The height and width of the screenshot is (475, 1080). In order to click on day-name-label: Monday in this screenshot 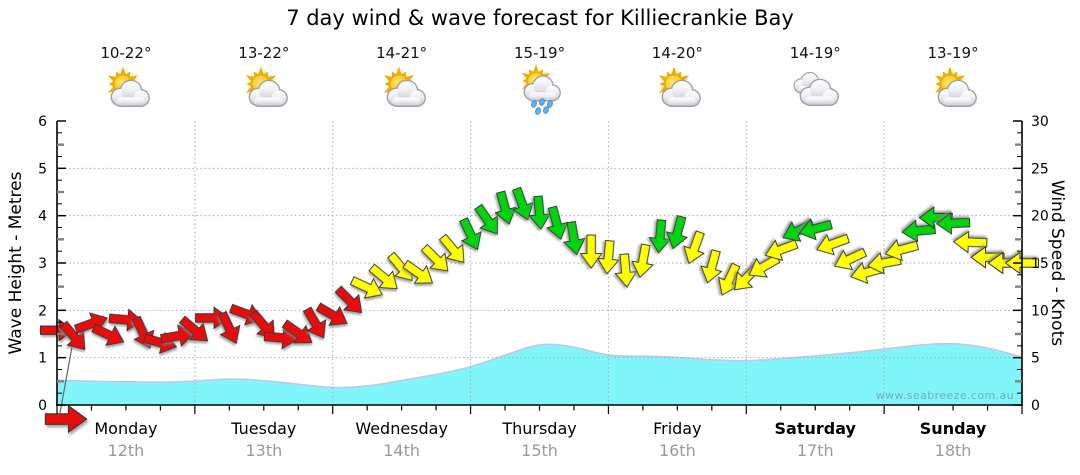, I will do `click(126, 428)`.